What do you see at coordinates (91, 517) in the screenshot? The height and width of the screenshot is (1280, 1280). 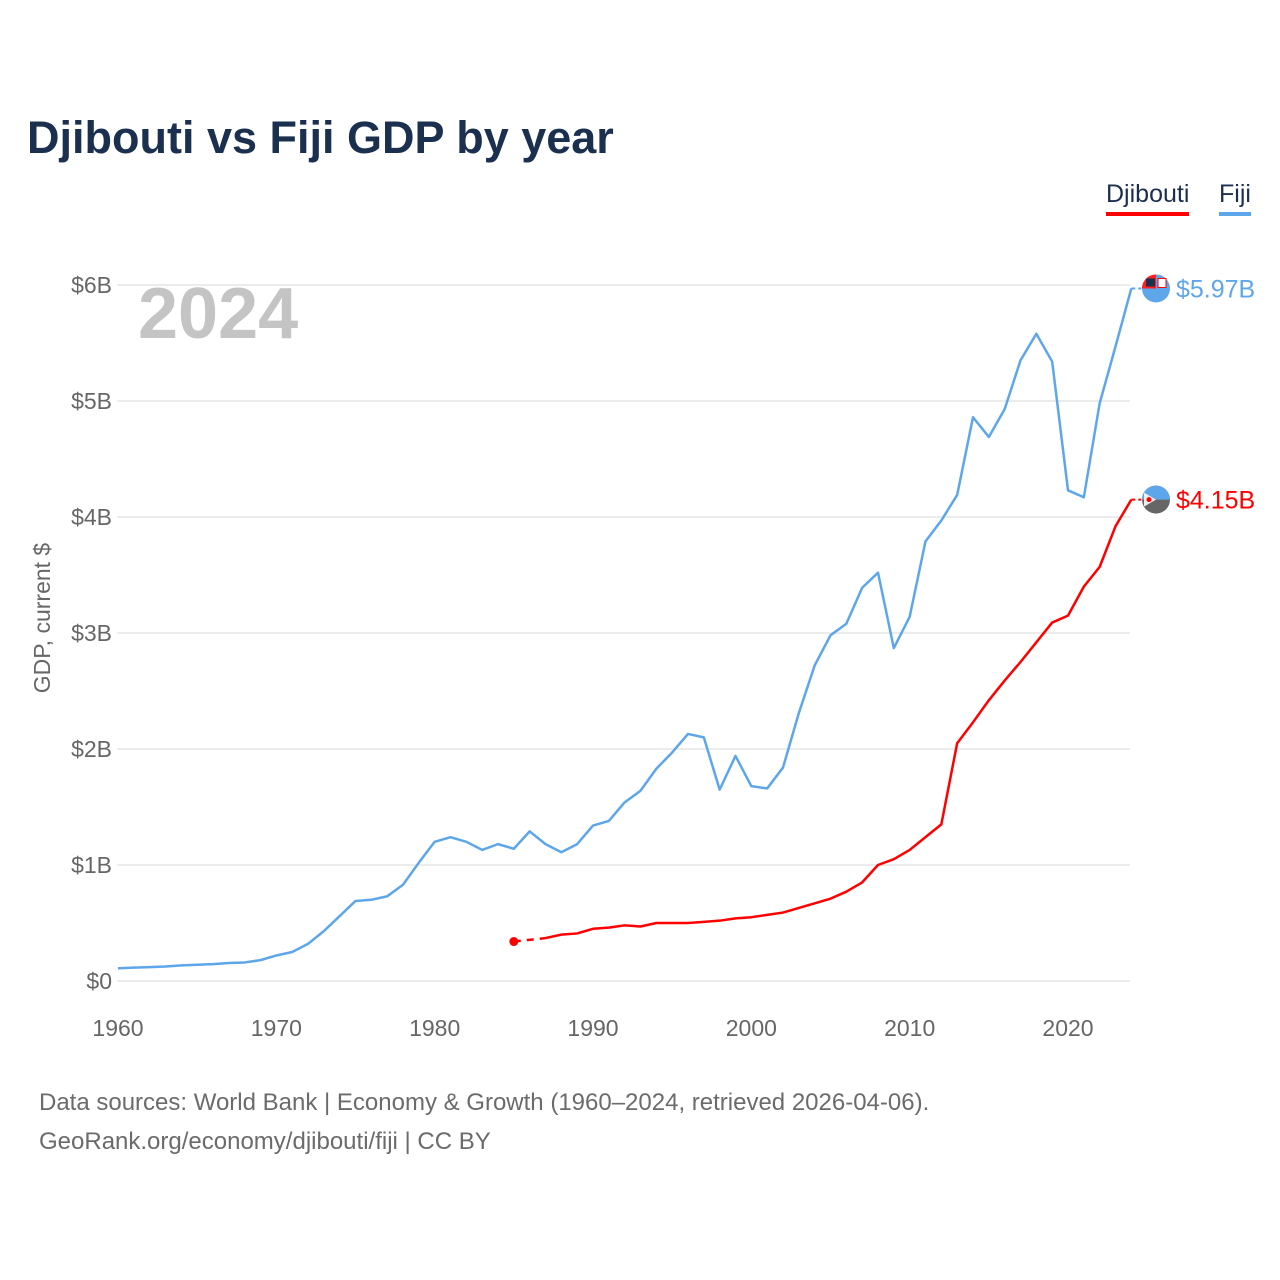 I see `y-tick-label: $4B` at bounding box center [91, 517].